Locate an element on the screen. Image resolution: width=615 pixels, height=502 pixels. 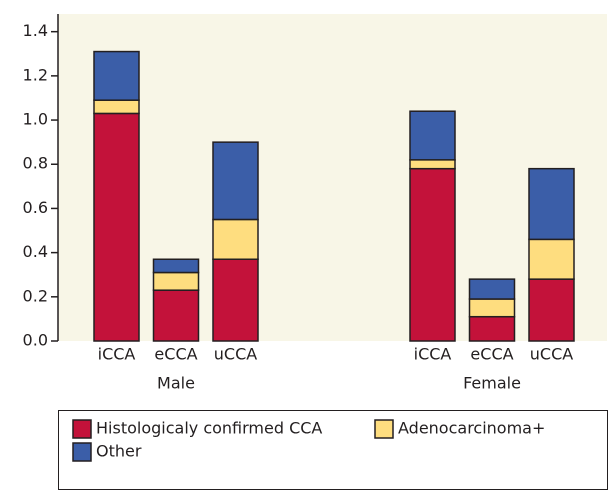
y-tick-label: 1.2 is located at coordinates (35, 74).